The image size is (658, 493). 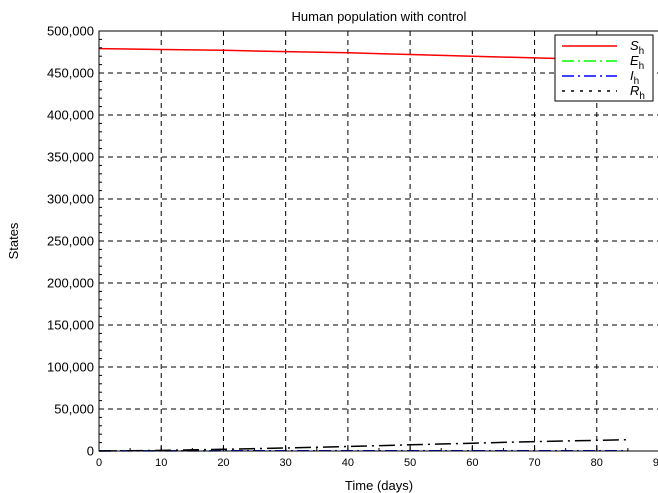 I want to click on x-tick-label: 50, so click(x=410, y=463).